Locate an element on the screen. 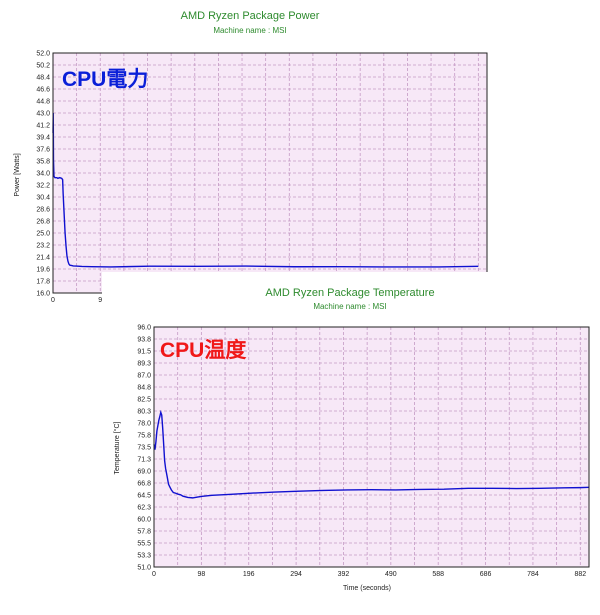 This screenshot has width=600, height=615. power-y-tick-label: 44.8 is located at coordinates (43, 102).